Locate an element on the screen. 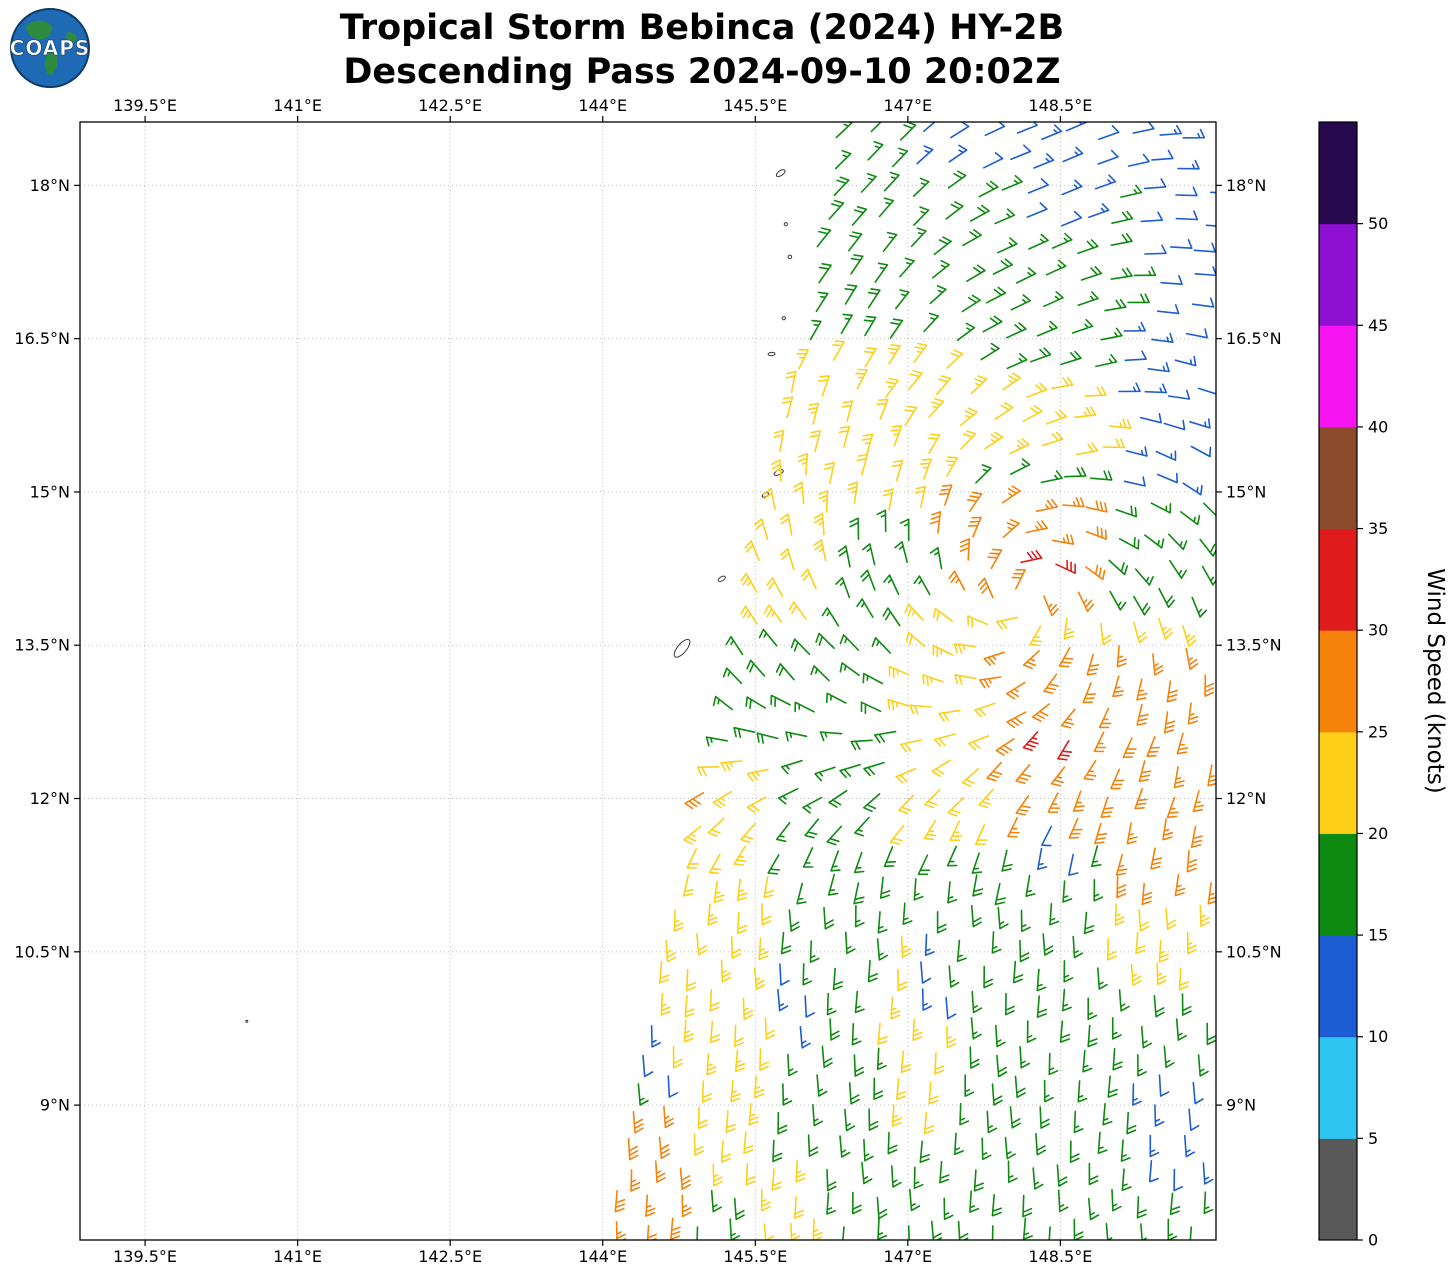 The height and width of the screenshot is (1264, 1454). colorbar-tick-label: 20 is located at coordinates (1378, 833).